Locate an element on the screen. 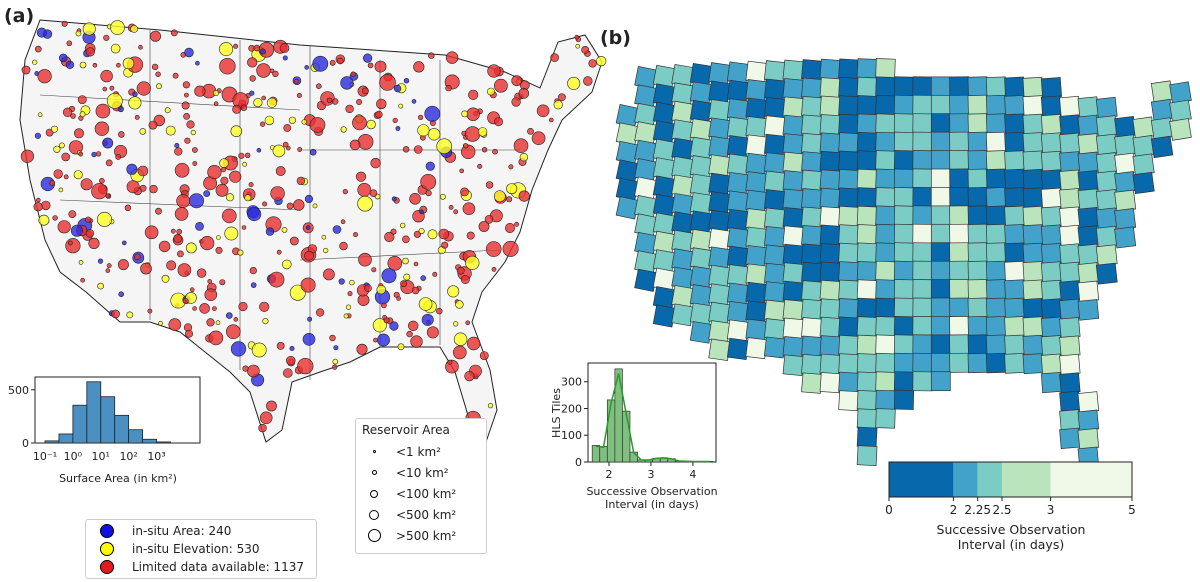 The width and height of the screenshot is (1200, 582). y-tick-label: 200 is located at coordinates (571, 408).